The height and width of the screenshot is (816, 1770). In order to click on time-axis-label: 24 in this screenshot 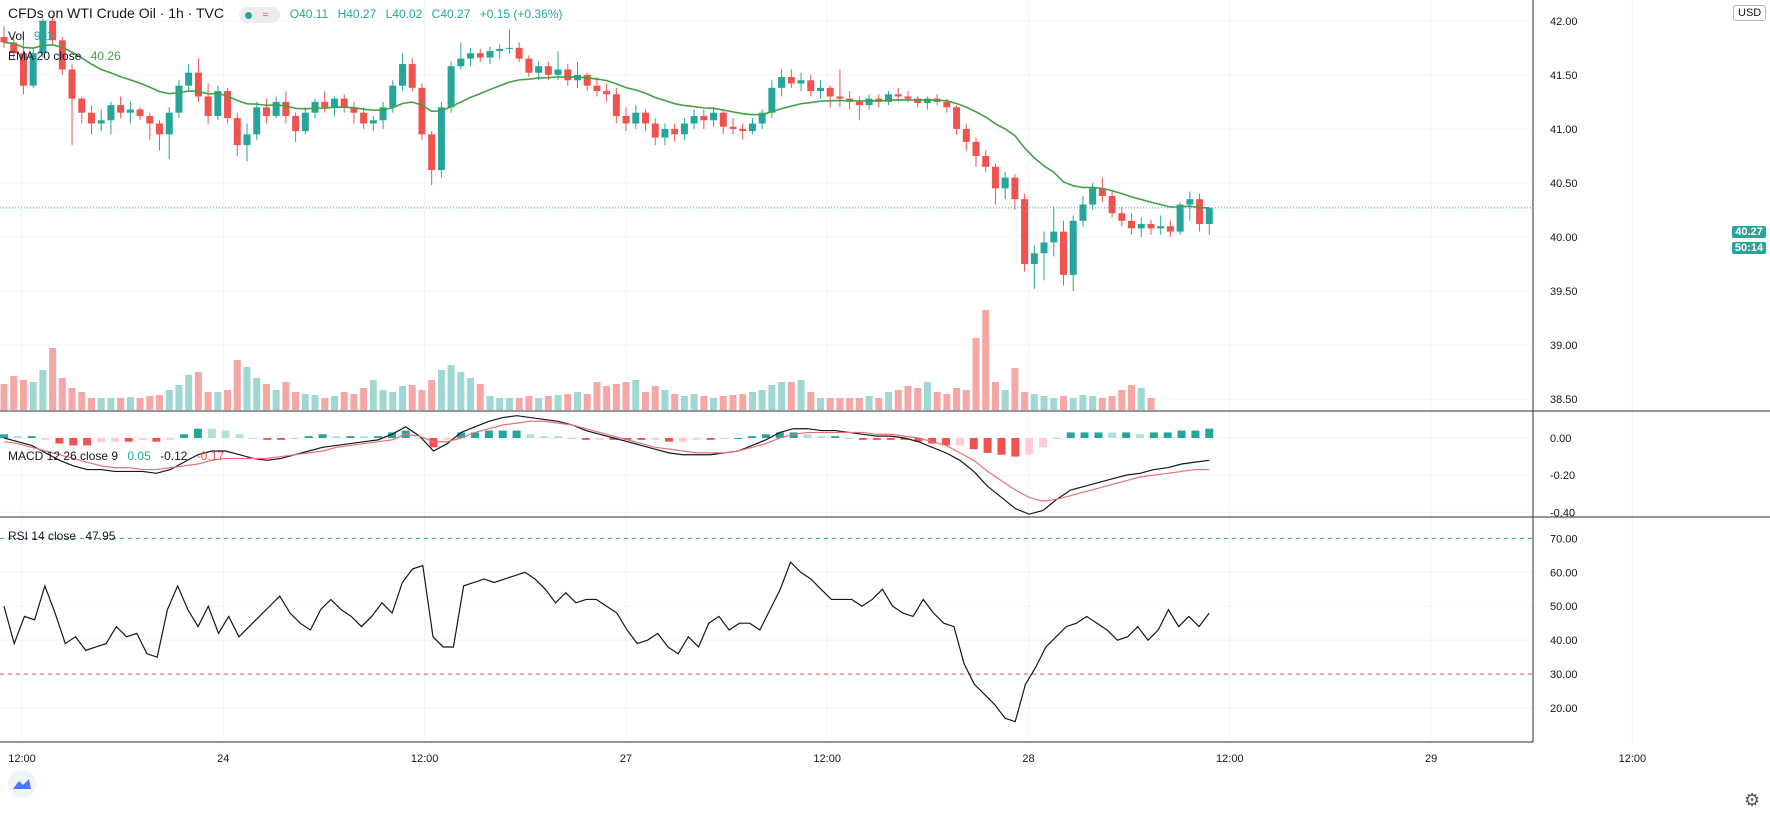, I will do `click(223, 759)`.